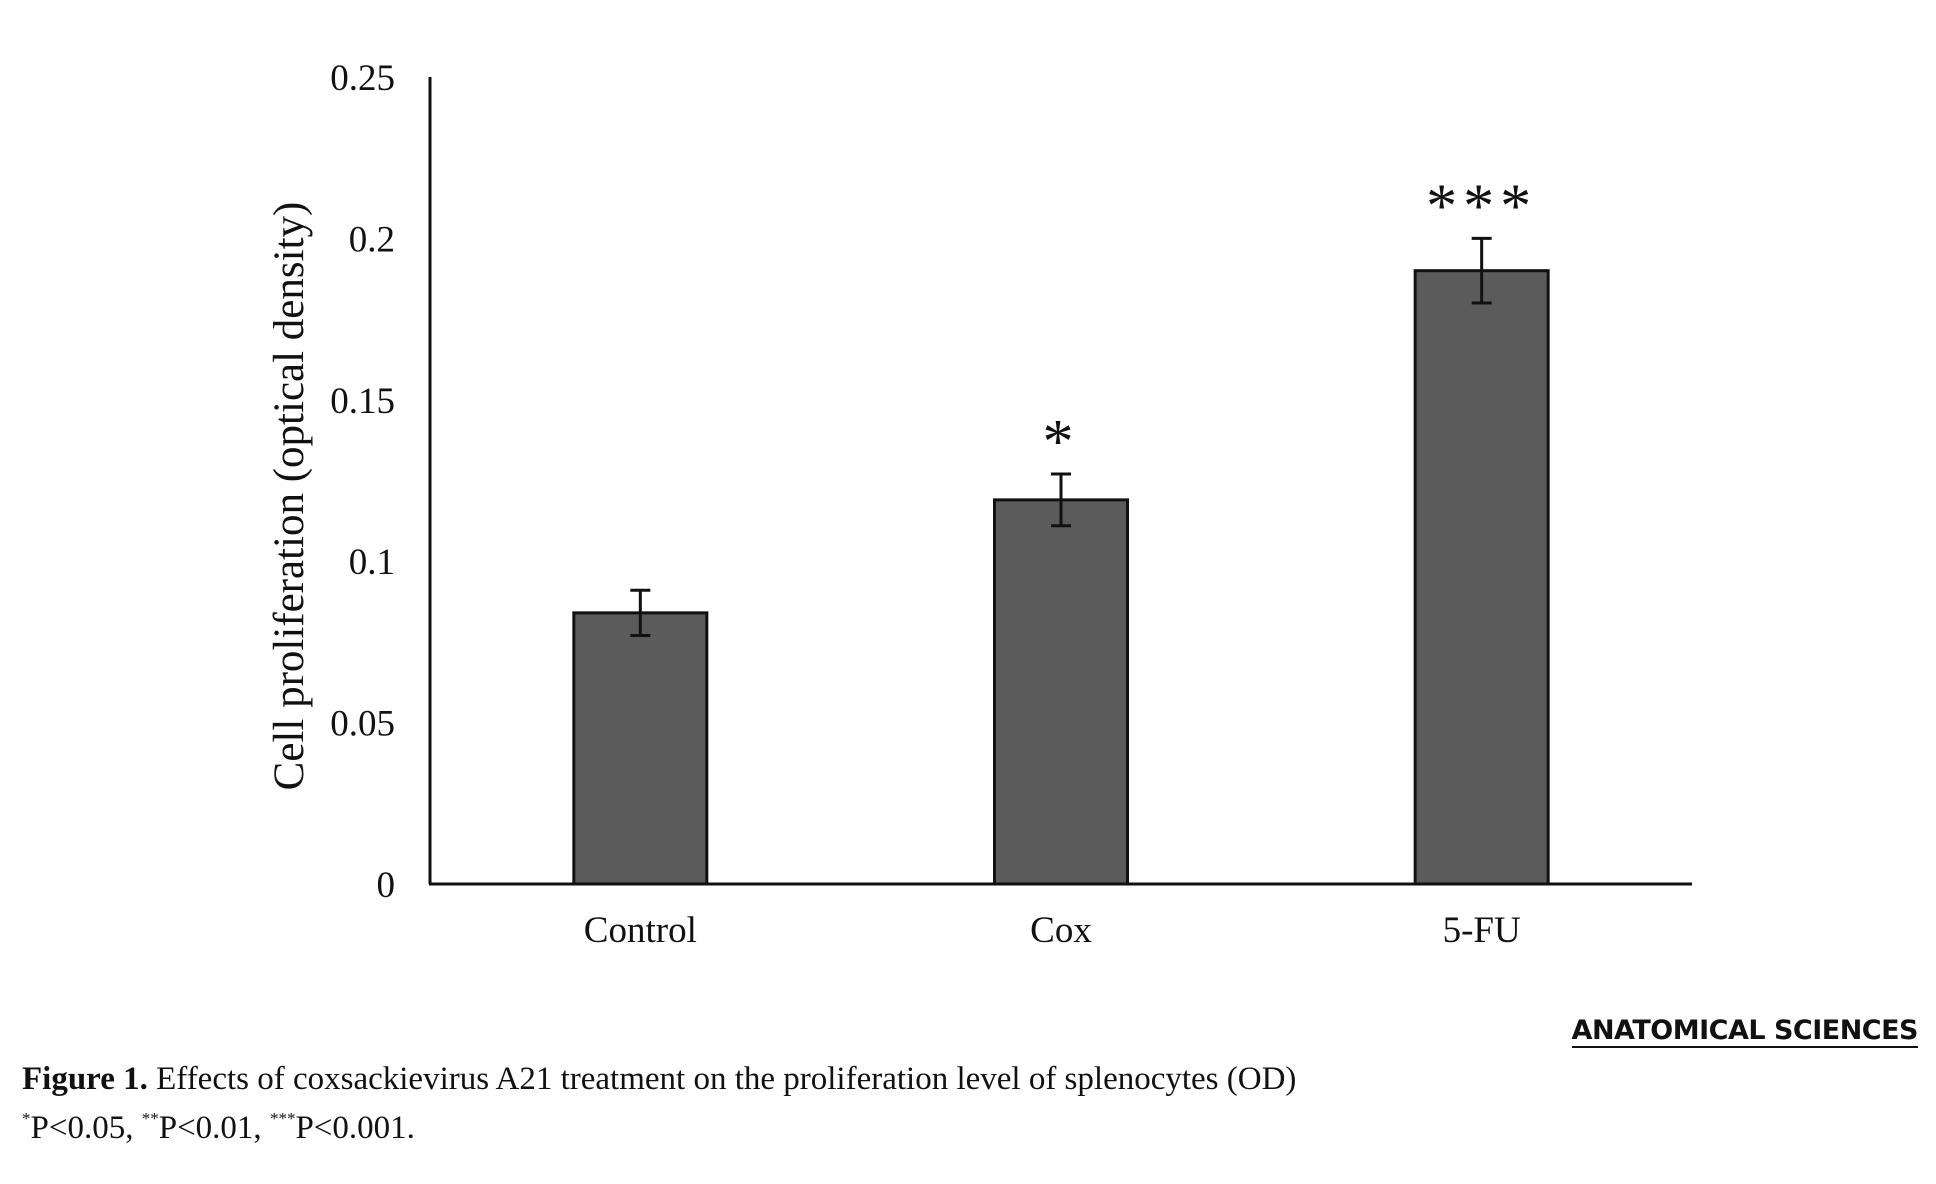 This screenshot has width=1936, height=1184. What do you see at coordinates (1290, 324) in the screenshot?
I see `significance-markers: ****` at bounding box center [1290, 324].